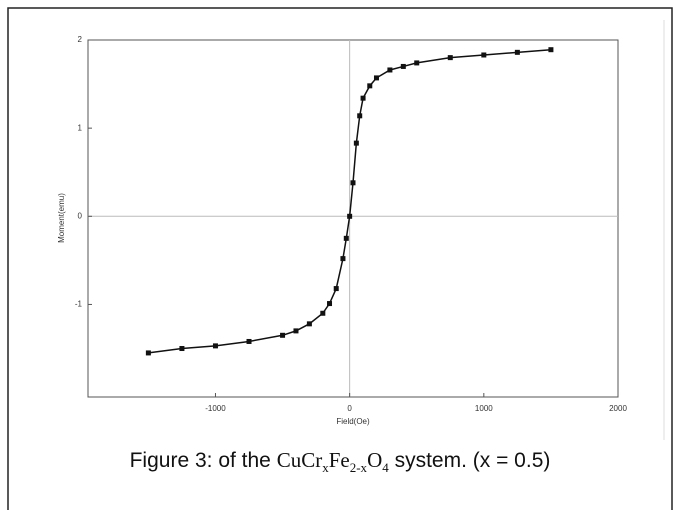 This screenshot has width=680, height=510. What do you see at coordinates (375, 460) in the screenshot?
I see `caption-part: O` at bounding box center [375, 460].